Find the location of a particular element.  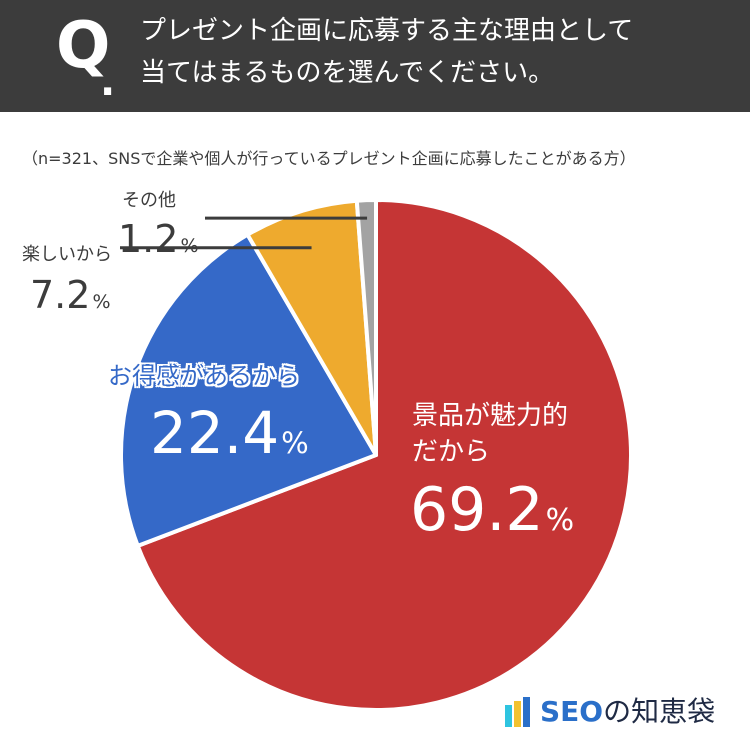

pie-slice-other is located at coordinates (366, 327).